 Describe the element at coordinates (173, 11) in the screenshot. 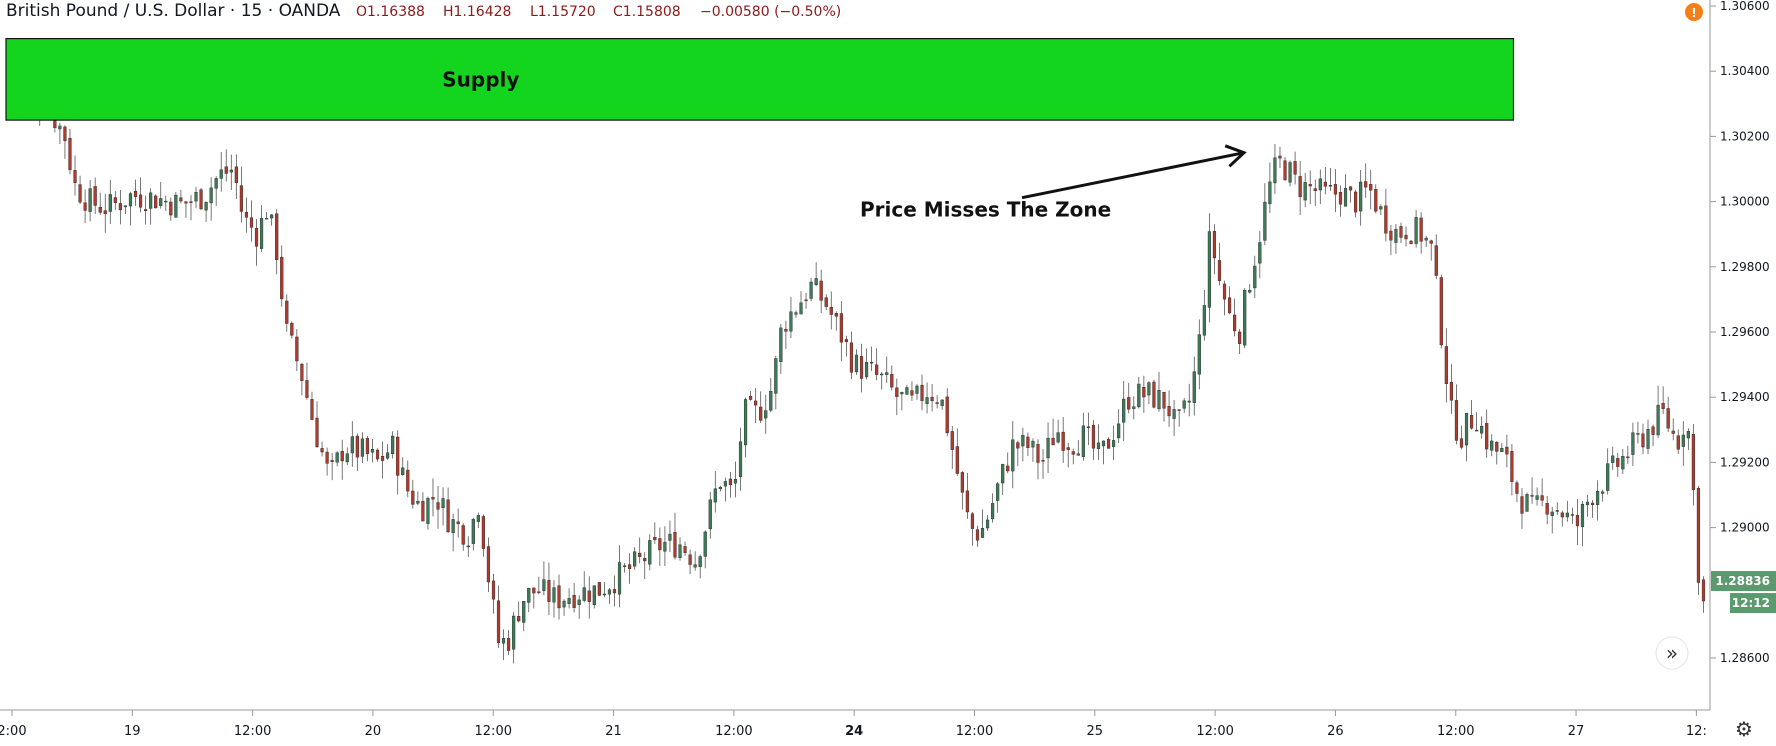

I see `symbol-title: British Pound / U.S. Dollar · 15 · OANDA` at that location.